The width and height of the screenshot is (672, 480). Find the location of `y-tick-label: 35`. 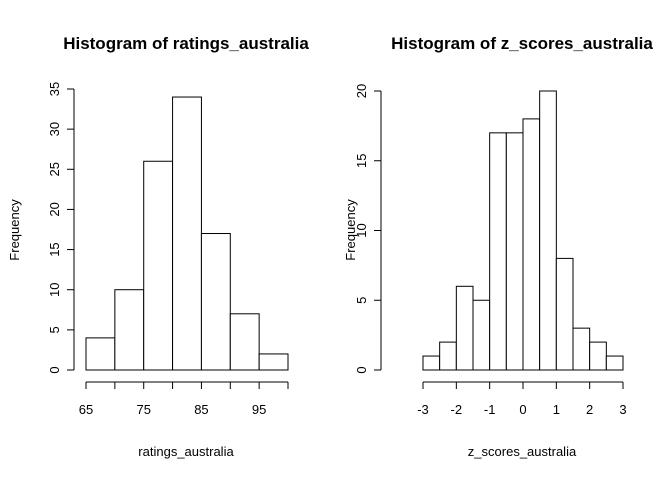

y-tick-label: 35 is located at coordinates (54, 89).